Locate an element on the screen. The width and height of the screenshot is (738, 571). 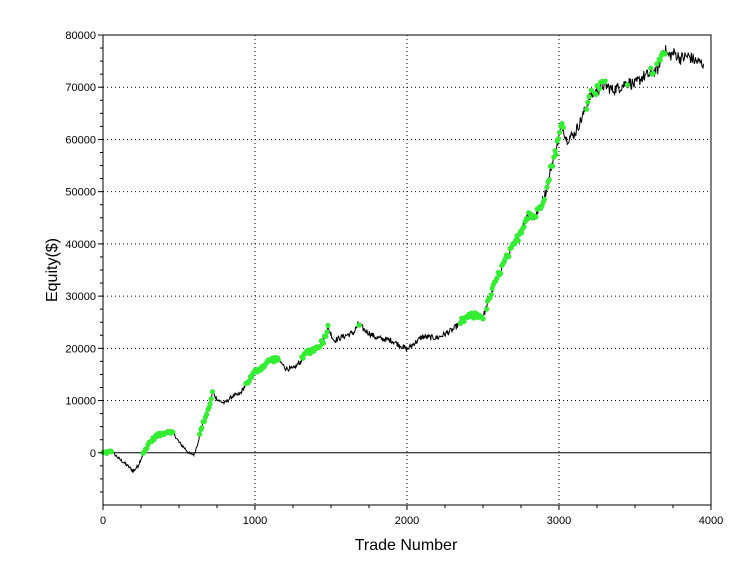
y-tick-label: 30000 is located at coordinates (80, 297).